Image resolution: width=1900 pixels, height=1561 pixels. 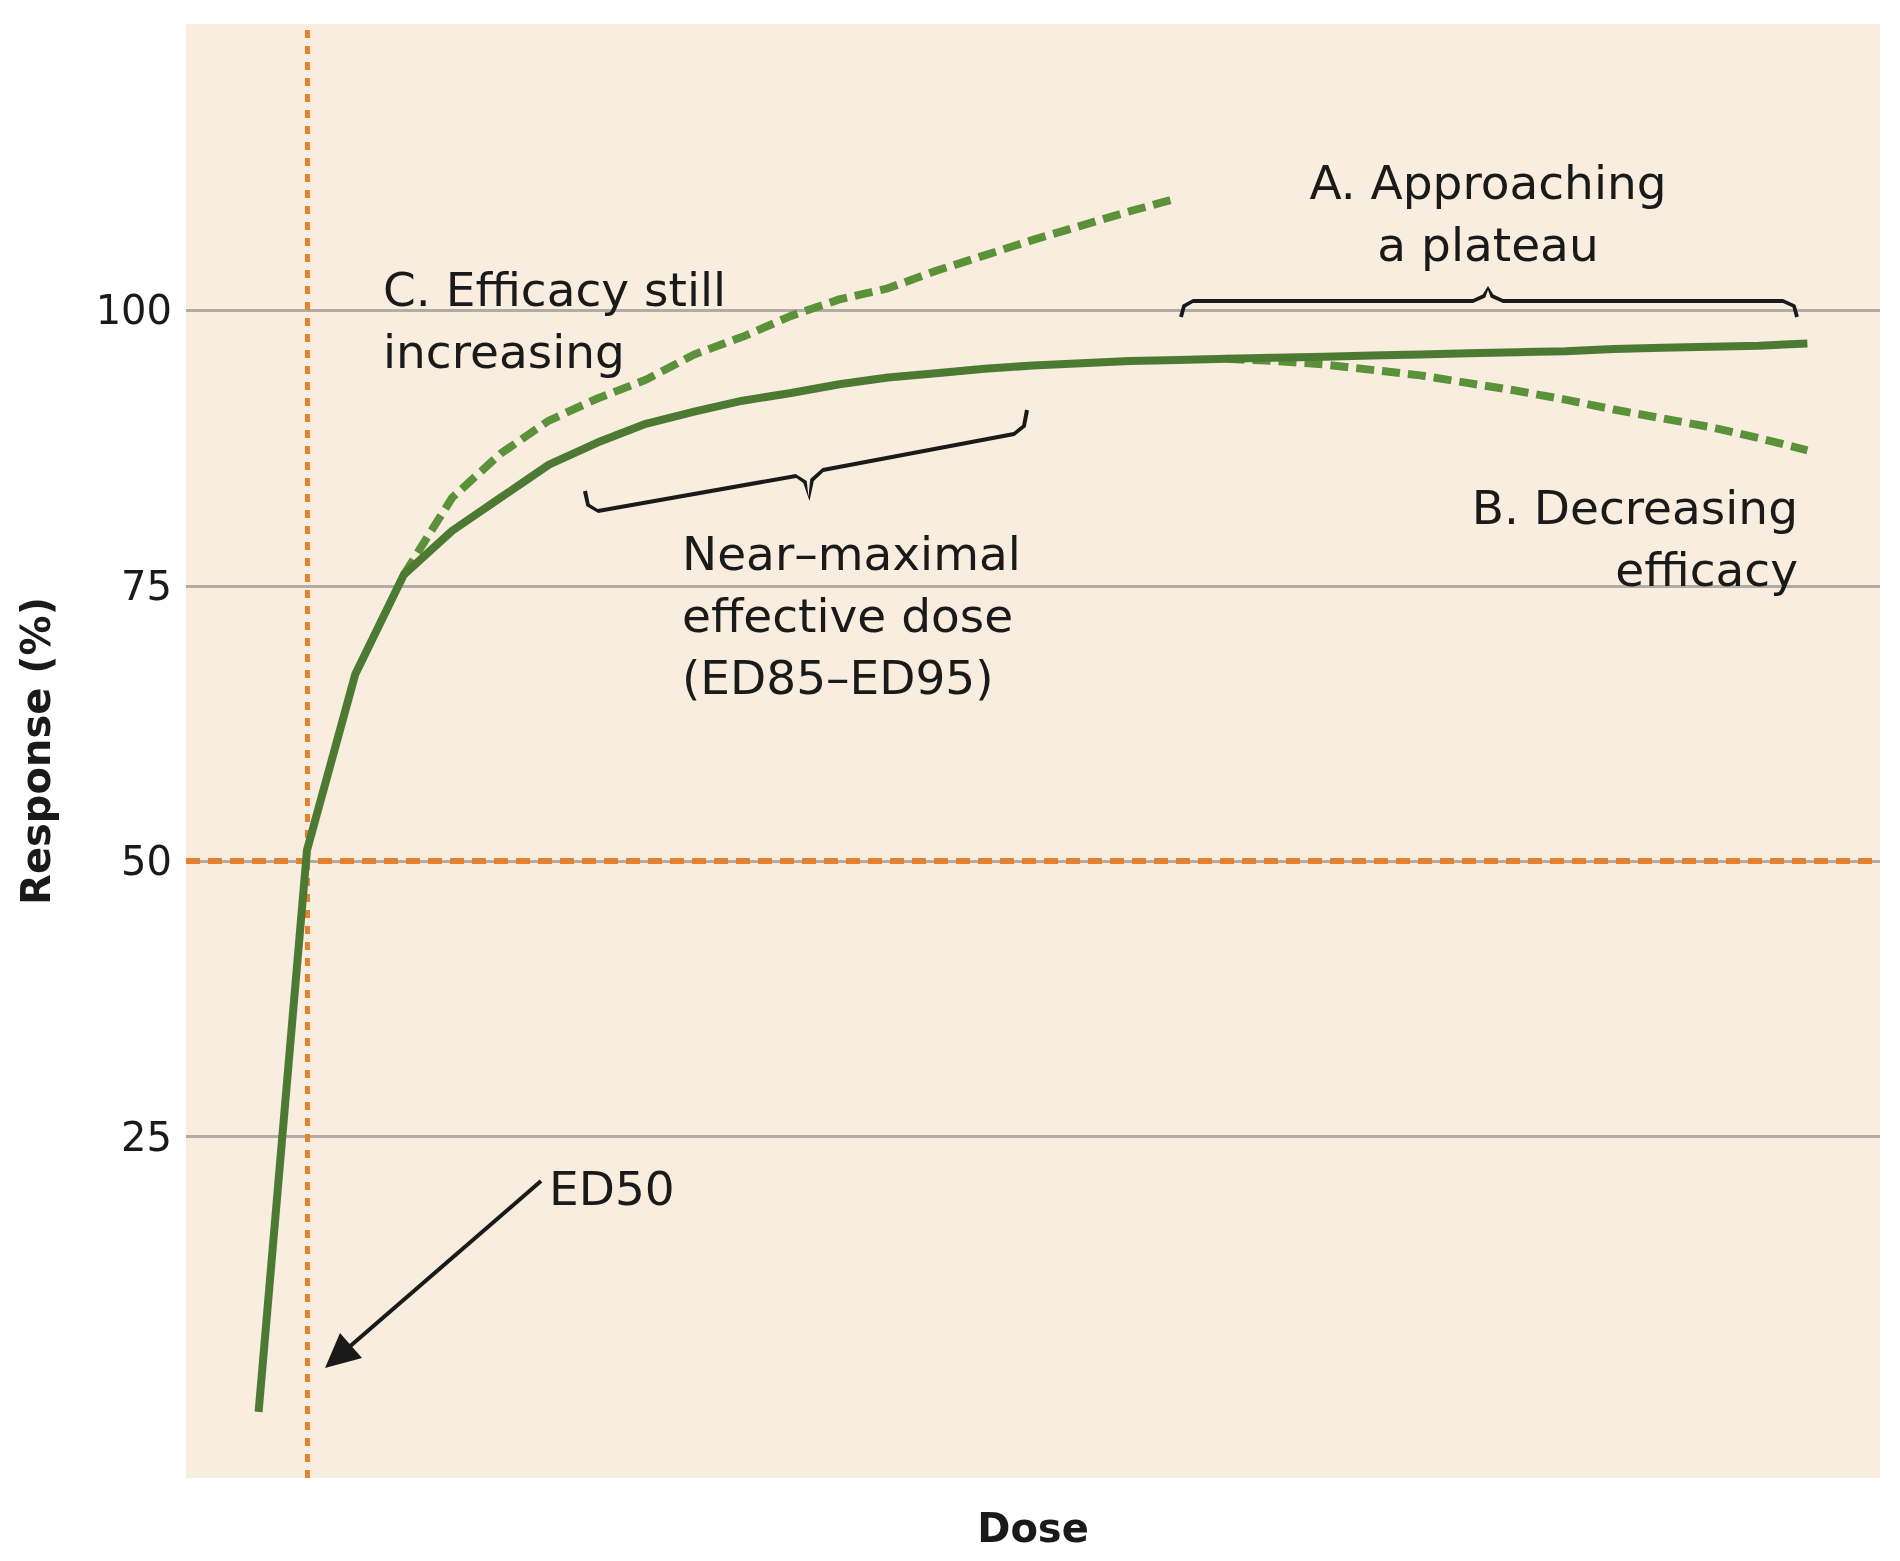 I want to click on y-axis-title: Response (%), so click(x=36, y=751).